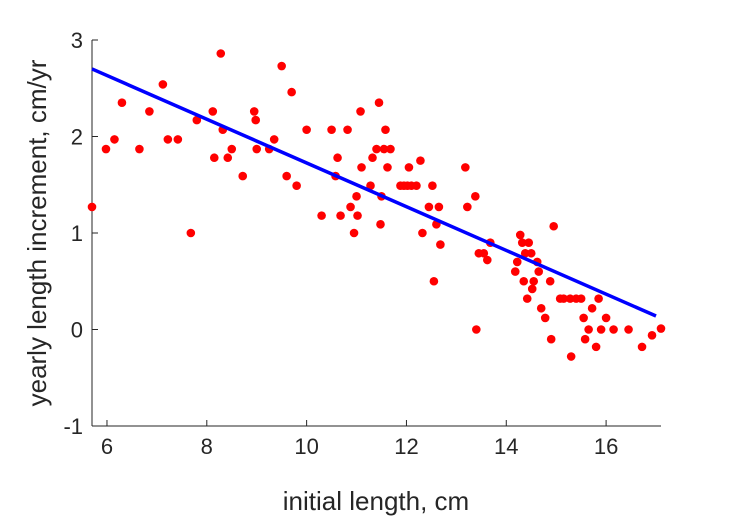 The height and width of the screenshot is (521, 729). Describe the element at coordinates (506, 446) in the screenshot. I see `x-tick-label: 14` at that location.